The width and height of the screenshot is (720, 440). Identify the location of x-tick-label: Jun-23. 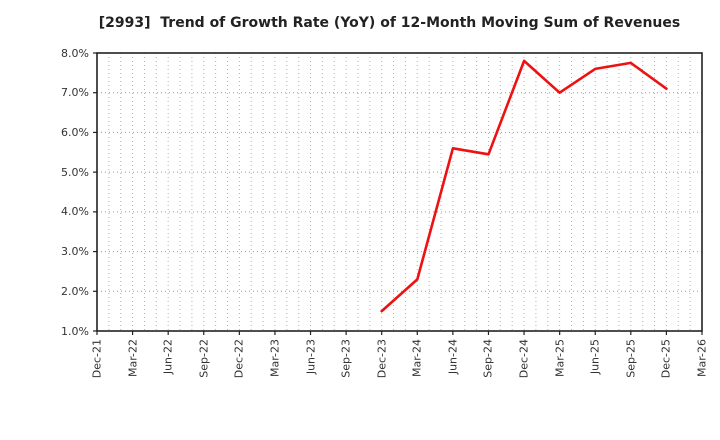
(311, 357).